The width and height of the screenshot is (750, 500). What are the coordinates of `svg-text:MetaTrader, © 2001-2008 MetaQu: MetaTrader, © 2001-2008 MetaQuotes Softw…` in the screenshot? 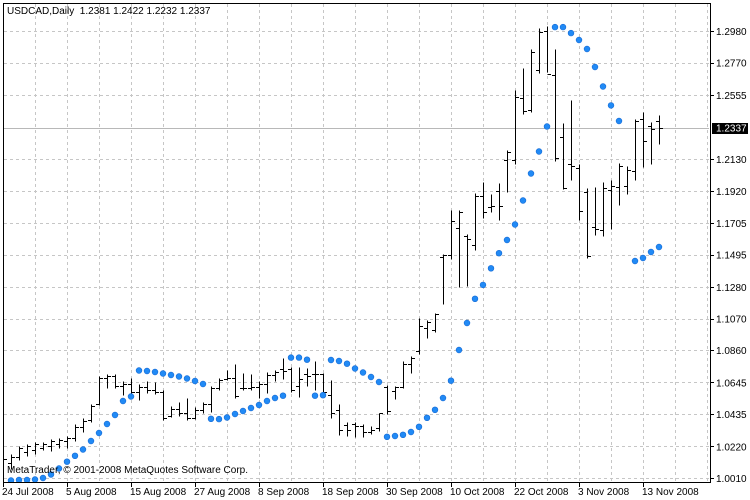 It's located at (127, 470).